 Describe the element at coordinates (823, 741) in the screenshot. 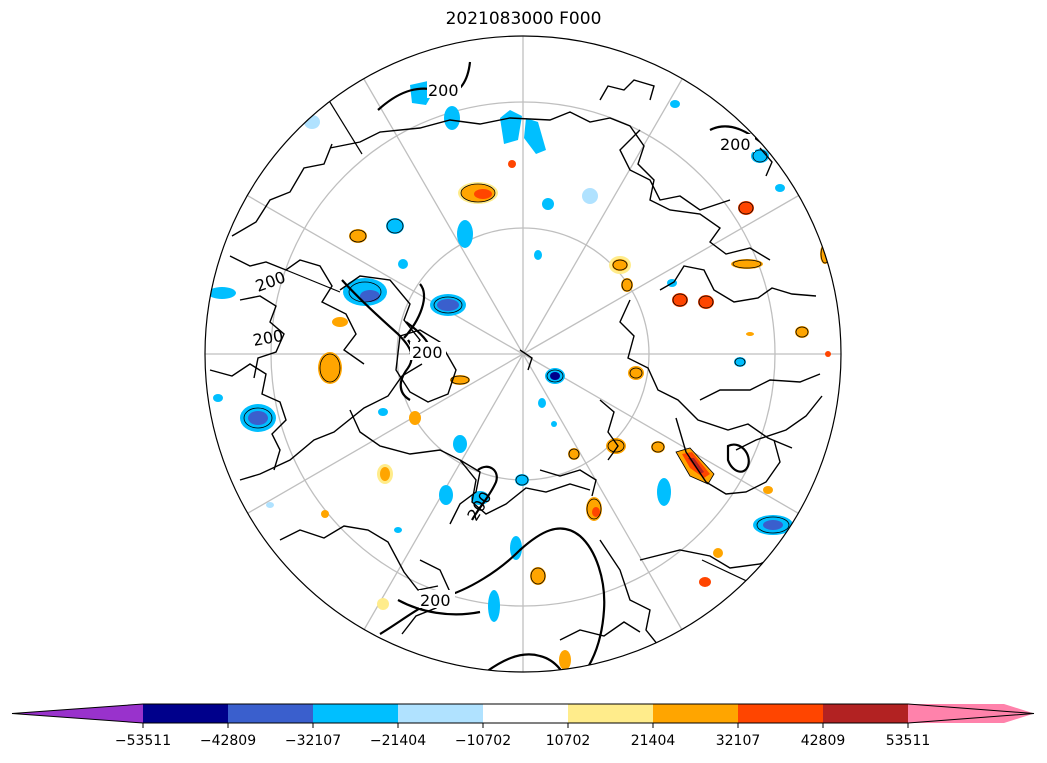

I see `colorbar-tick-label: 42809` at that location.